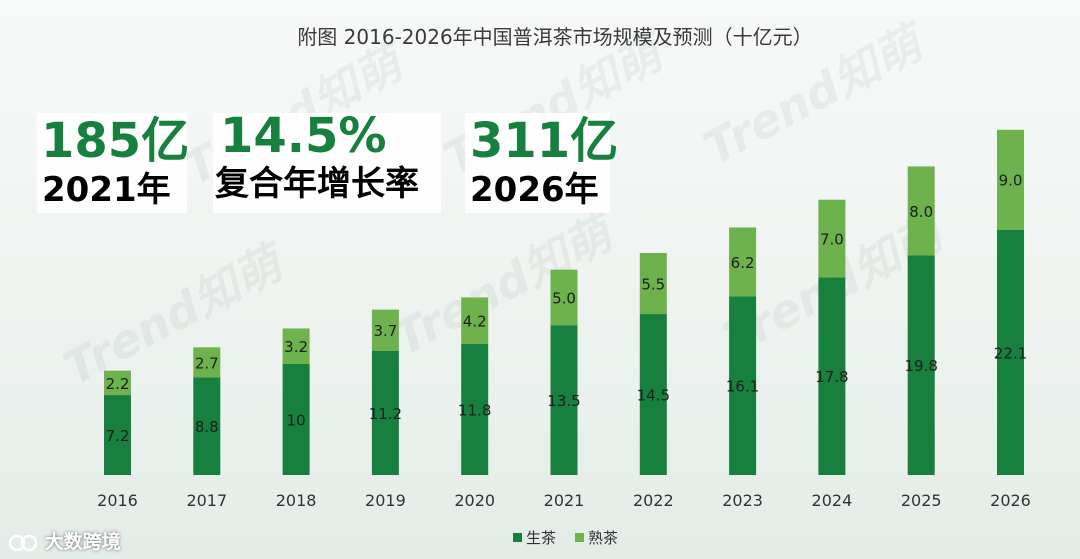 The image size is (1080, 559). I want to click on source-text: 大数跨境, so click(82, 542).